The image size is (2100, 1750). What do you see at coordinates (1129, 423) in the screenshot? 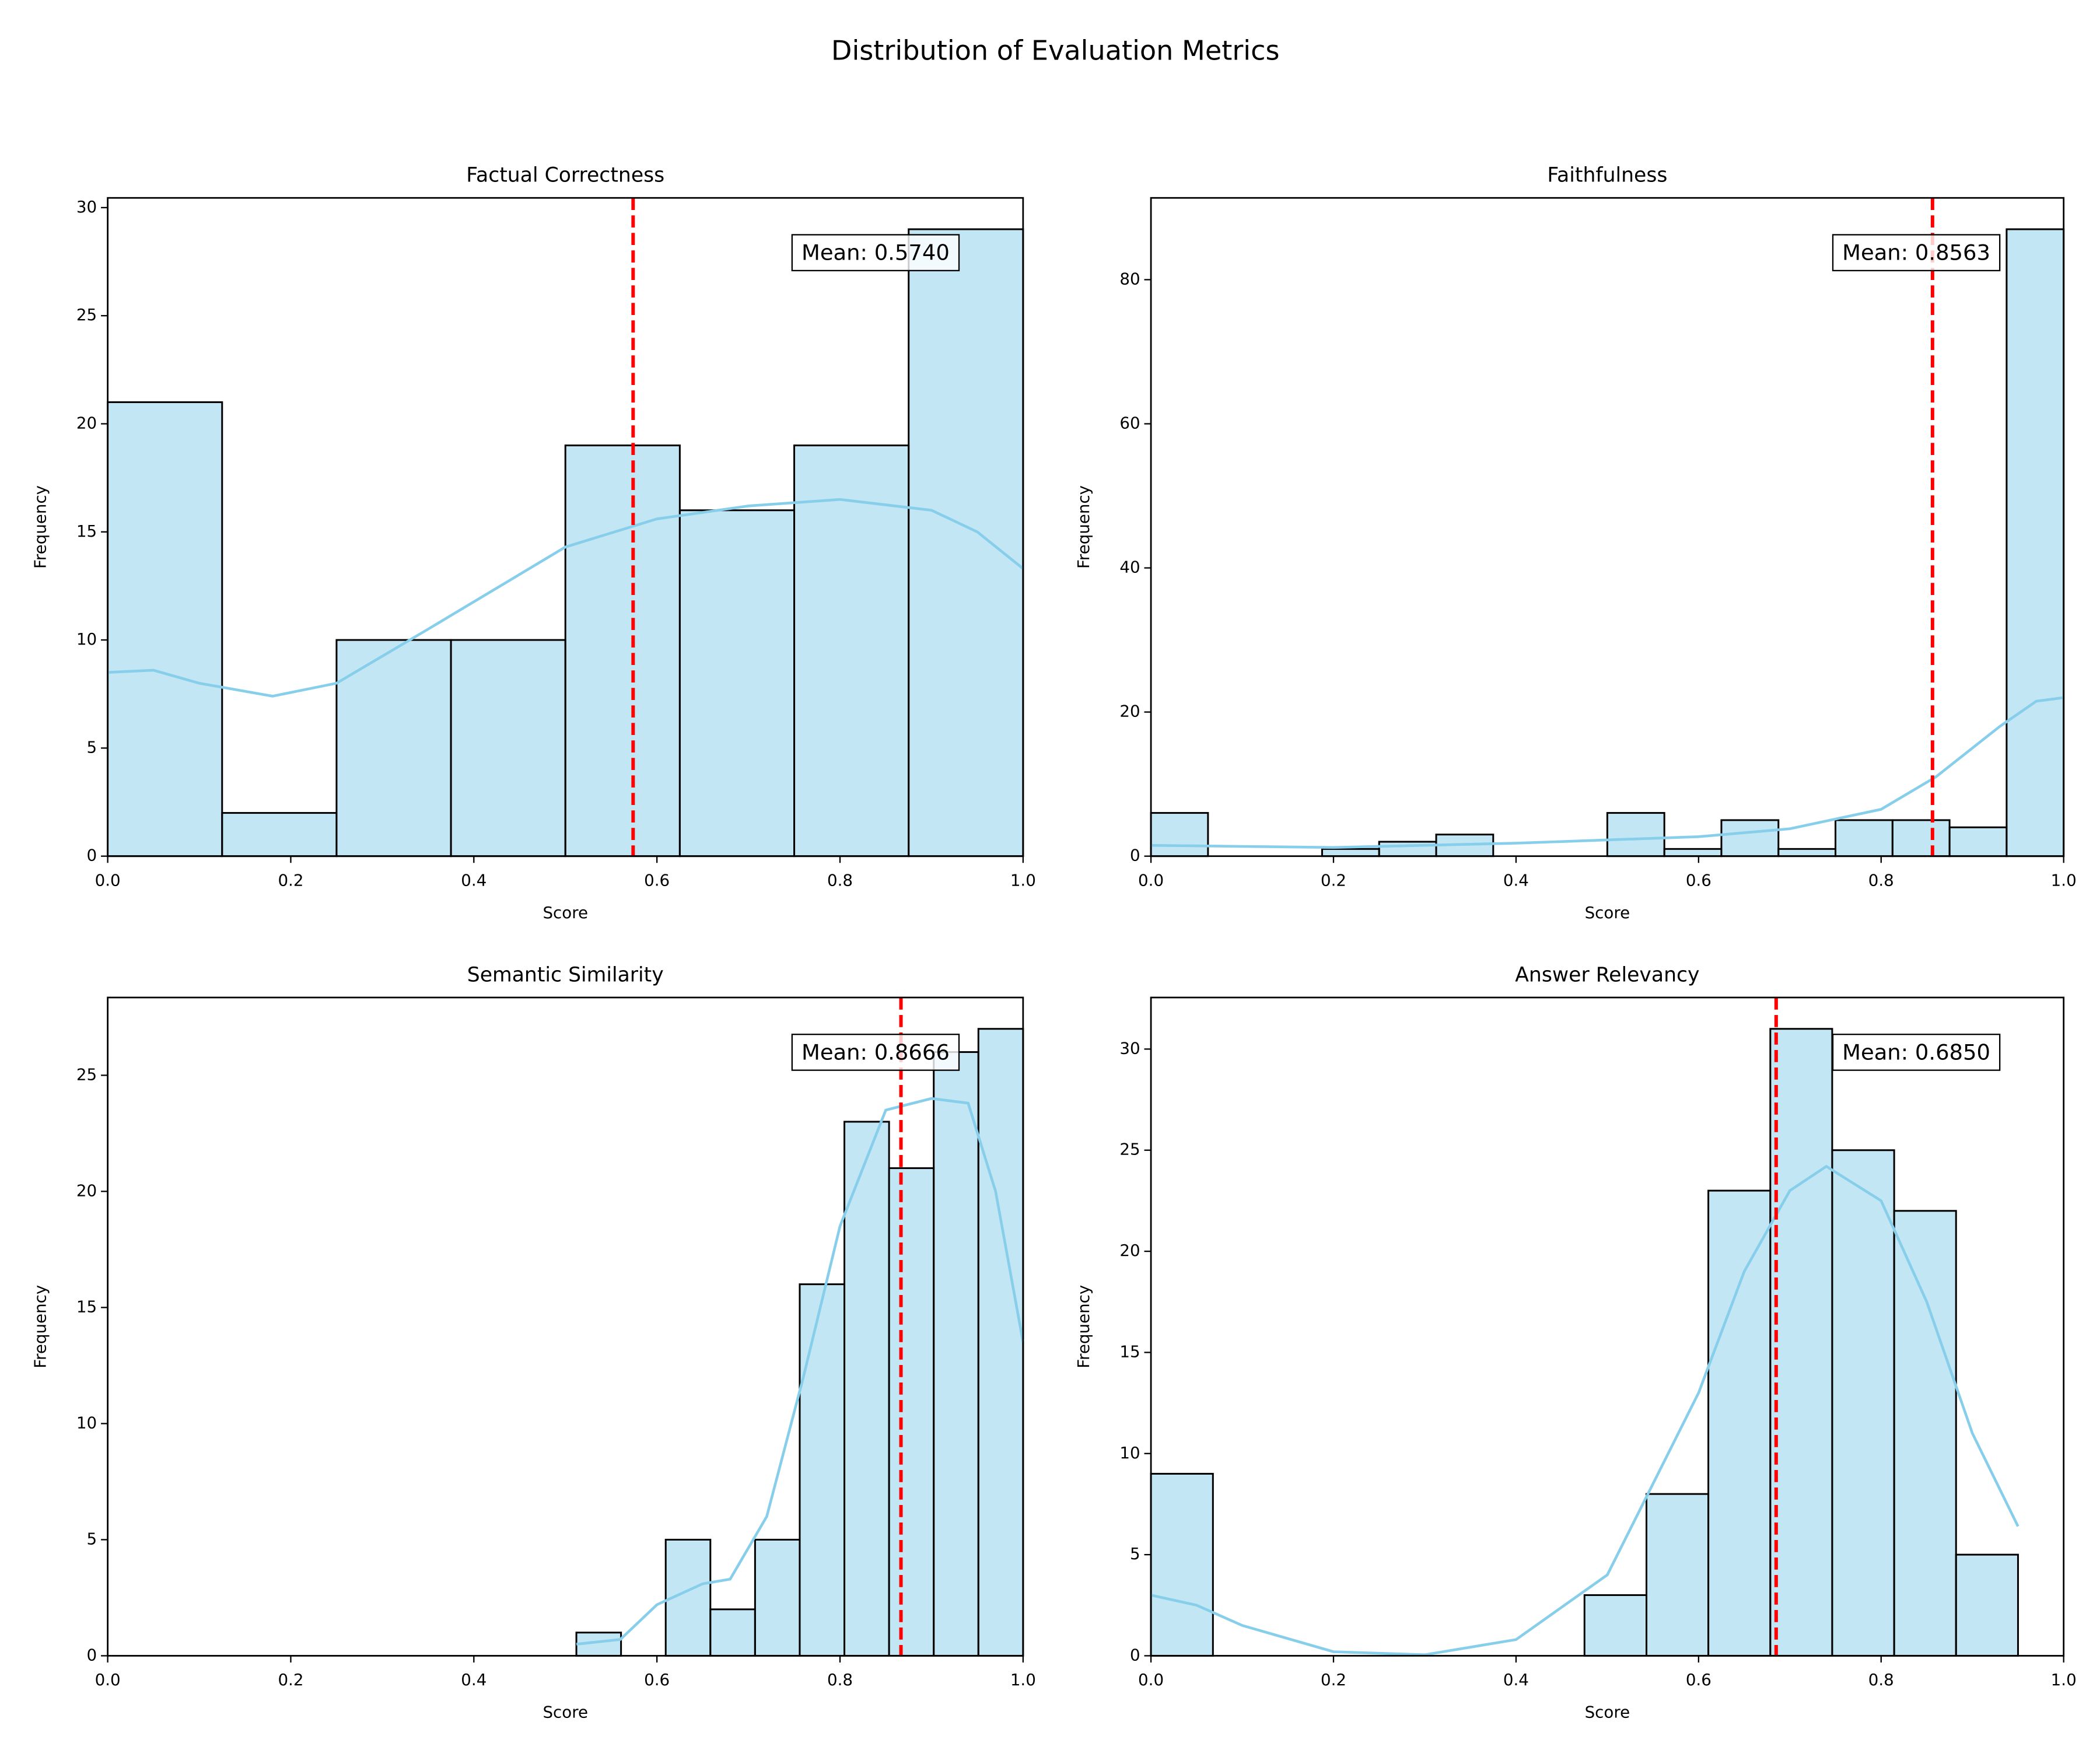
I see `y-tick-label: 60` at bounding box center [1129, 423].